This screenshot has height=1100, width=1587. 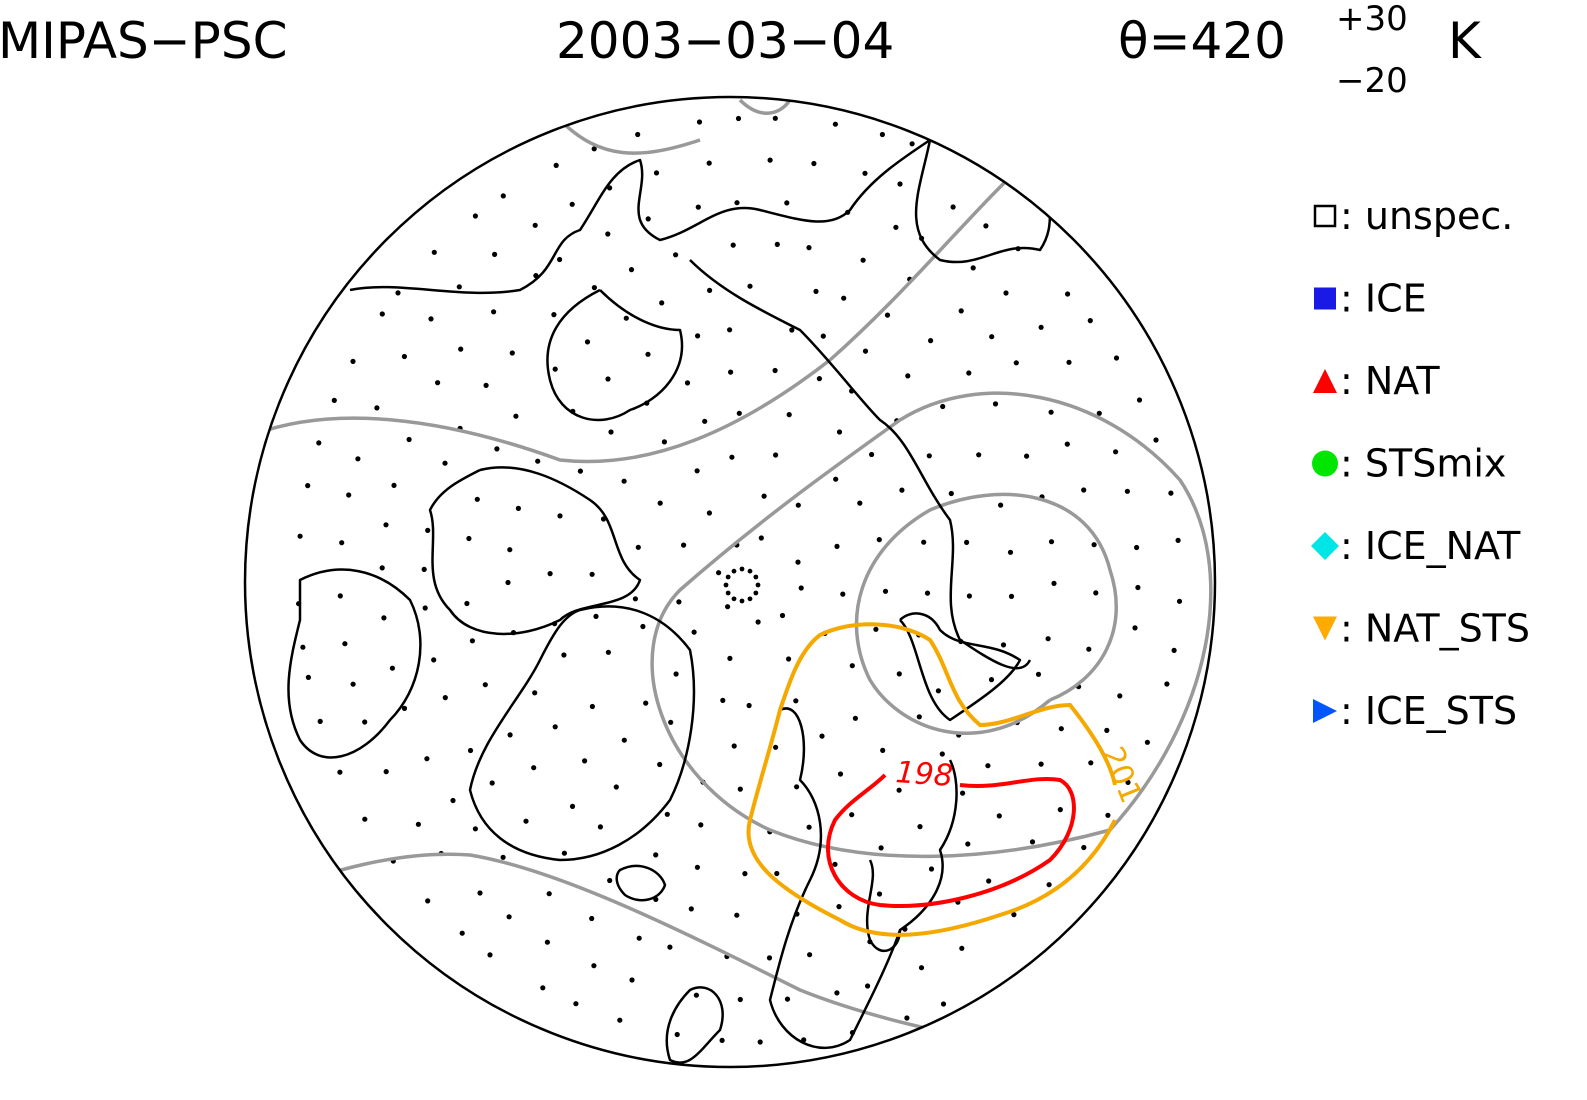 What do you see at coordinates (1372, 19) in the screenshot?
I see `theta-plus: +30` at bounding box center [1372, 19].